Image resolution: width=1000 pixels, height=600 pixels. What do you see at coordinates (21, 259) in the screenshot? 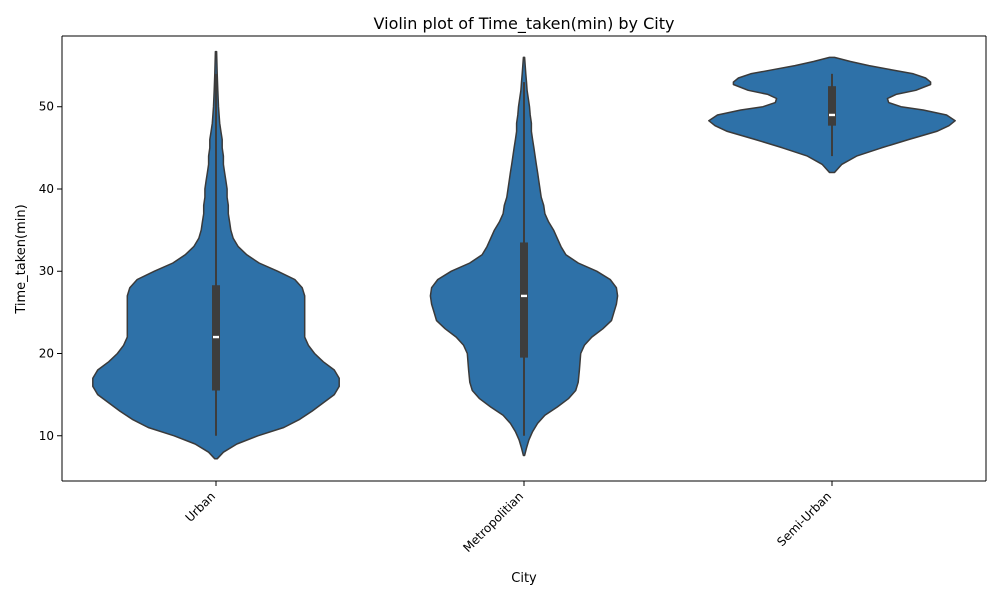
I see `y-axis-label: Time_taken(min)` at bounding box center [21, 259].